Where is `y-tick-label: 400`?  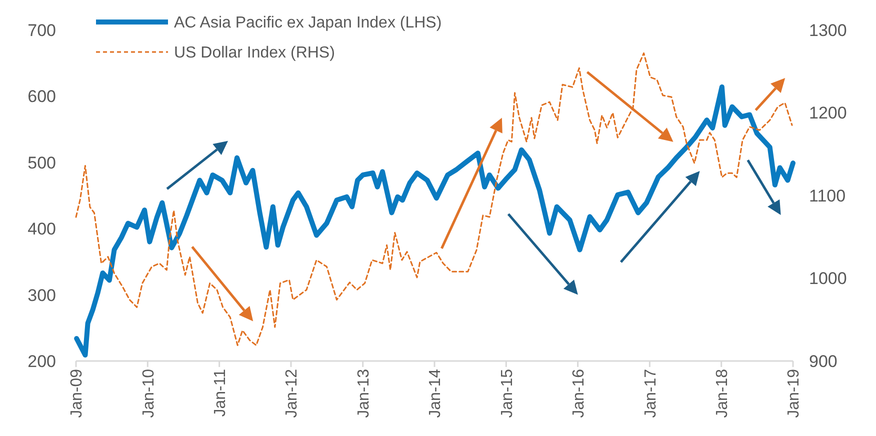 y-tick-label: 400 is located at coordinates (42, 229).